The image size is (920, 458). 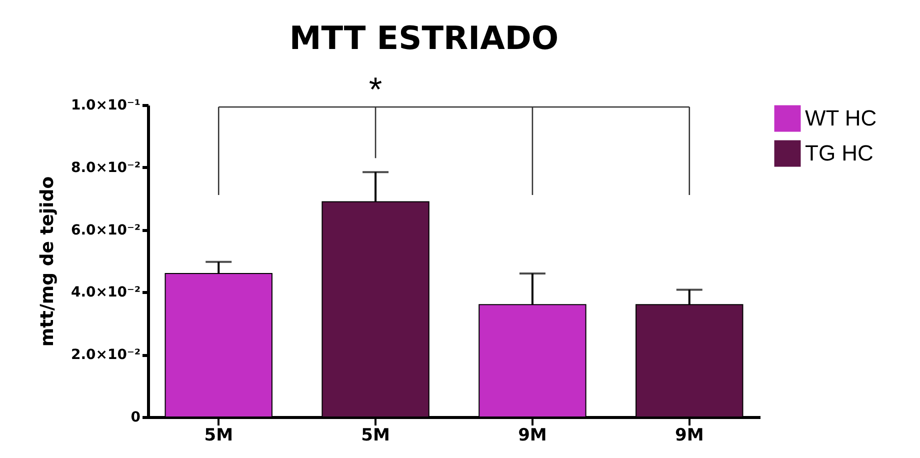 I want to click on y-tick-label: 2.0×10⁻², so click(x=105, y=355).